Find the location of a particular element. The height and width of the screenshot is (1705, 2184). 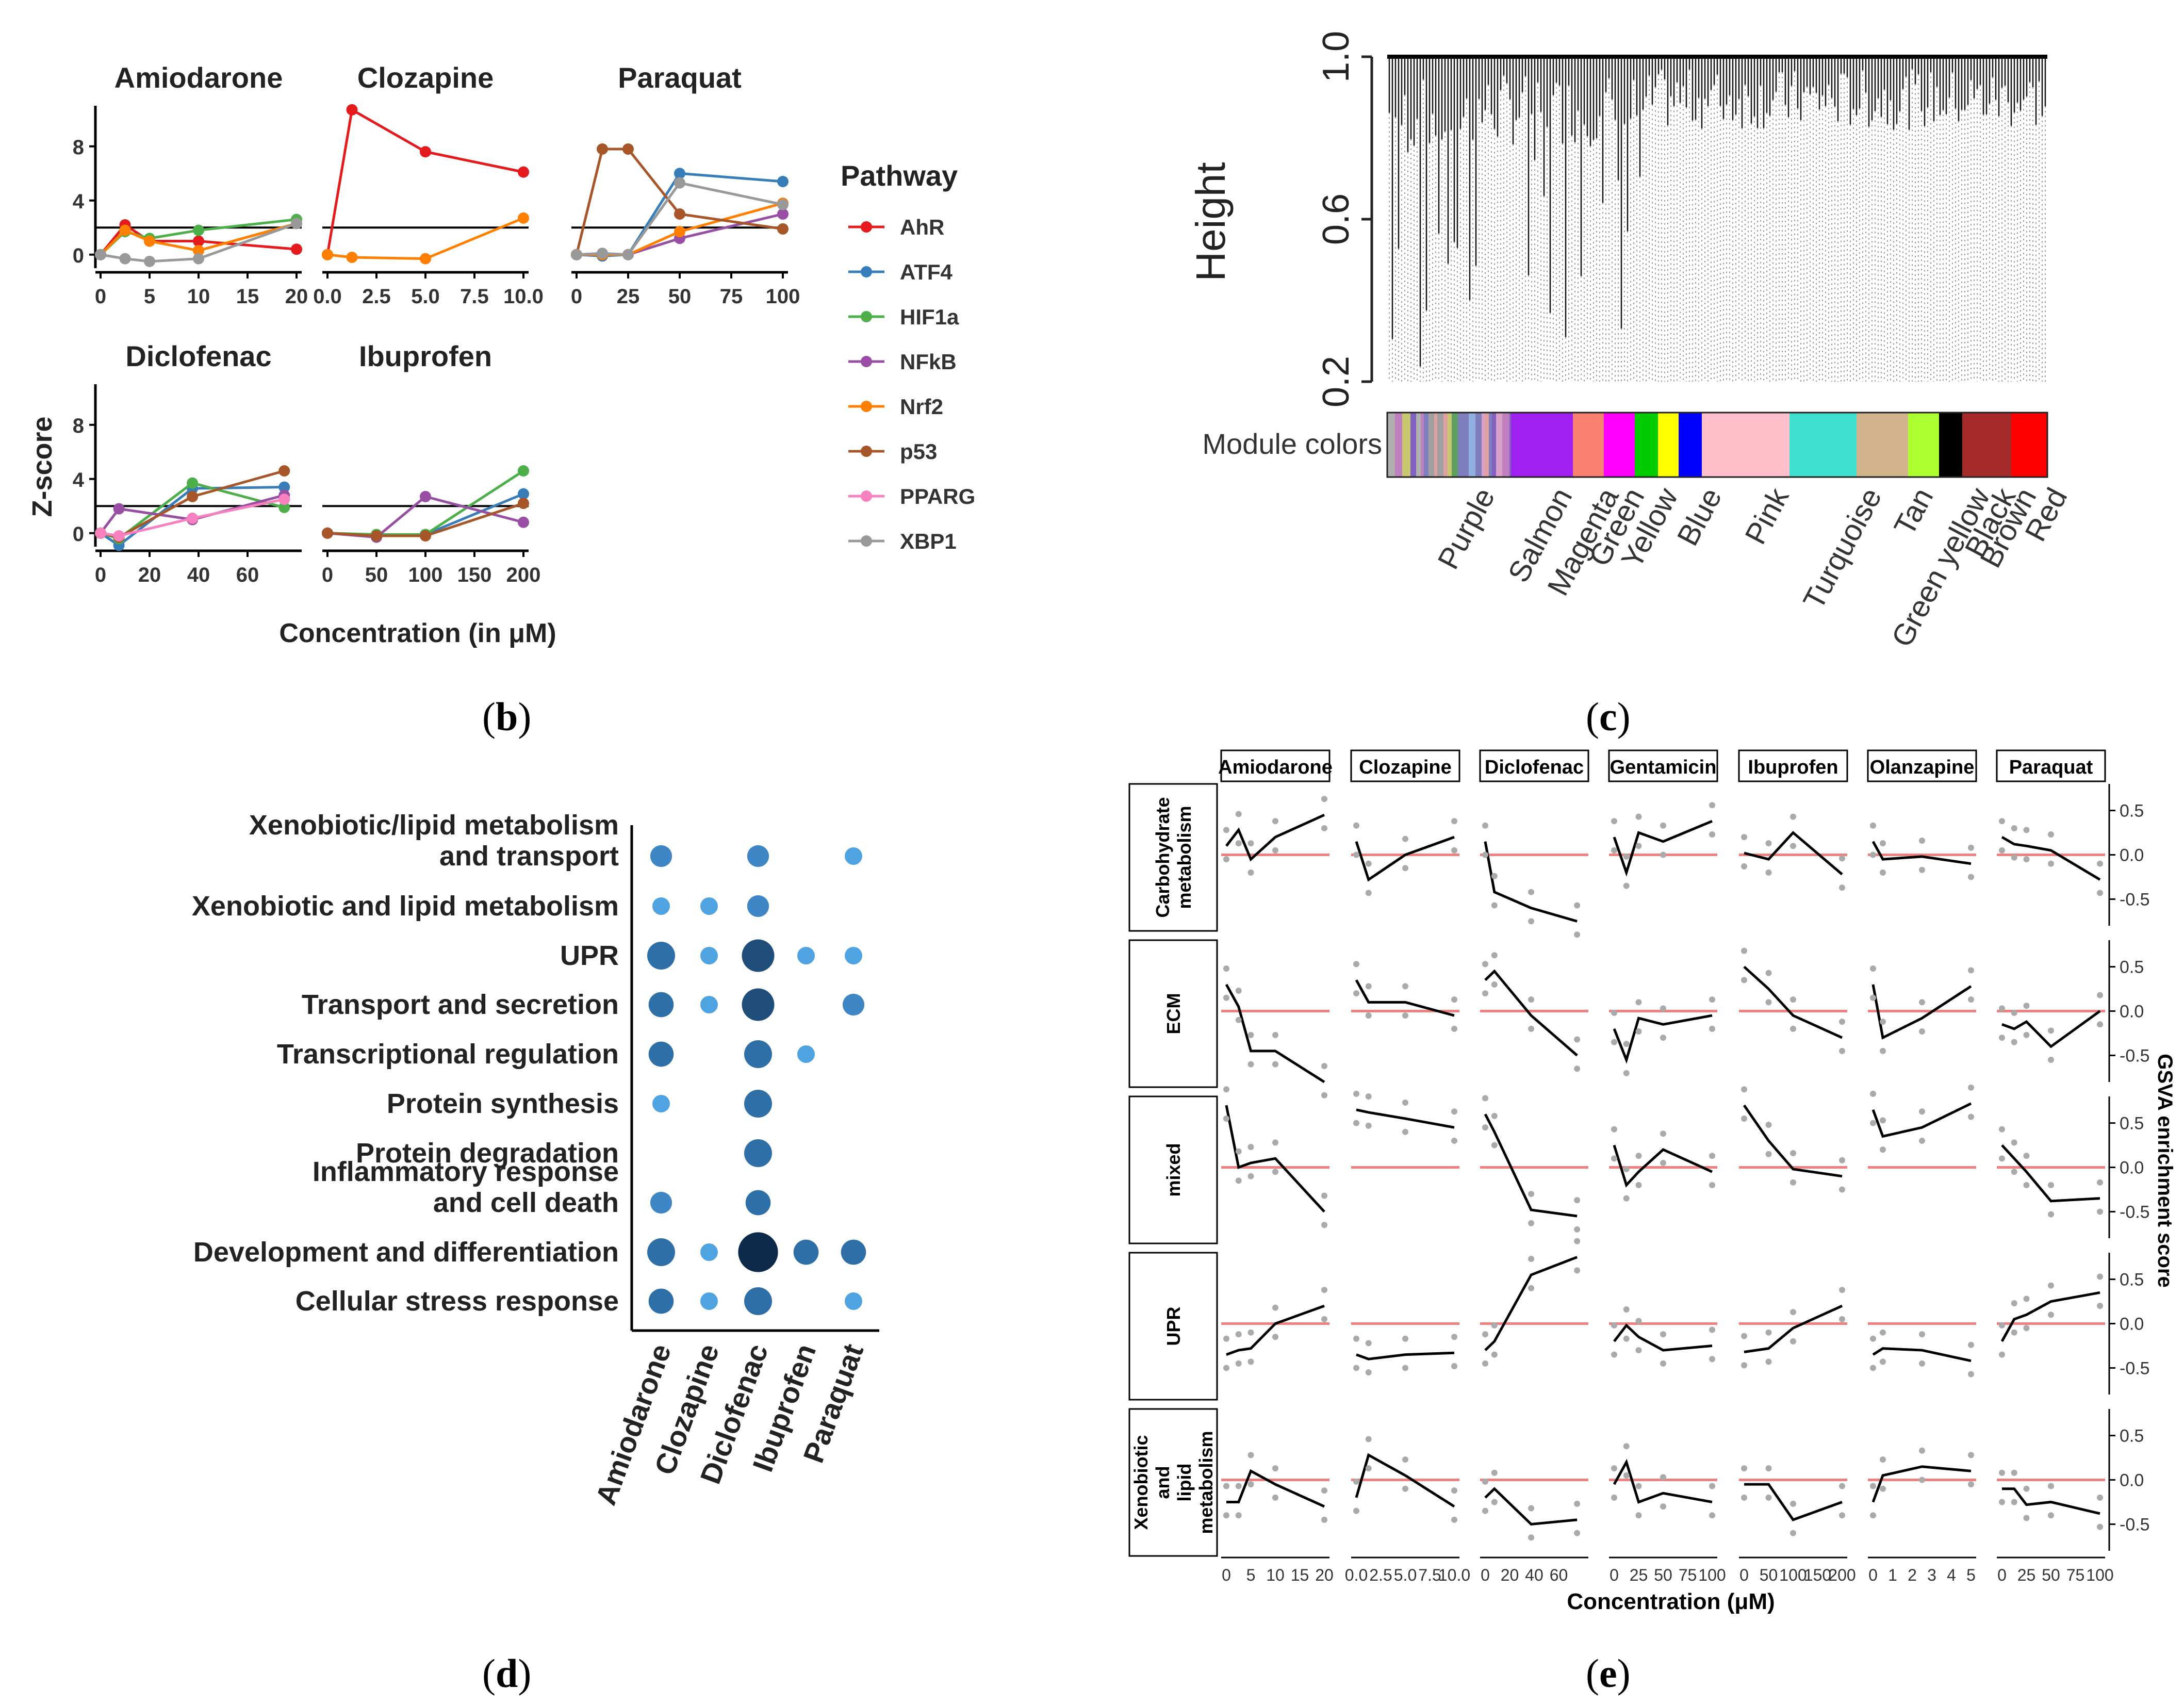

gsva-x-tick-label: 0 is located at coordinates (1873, 1575).